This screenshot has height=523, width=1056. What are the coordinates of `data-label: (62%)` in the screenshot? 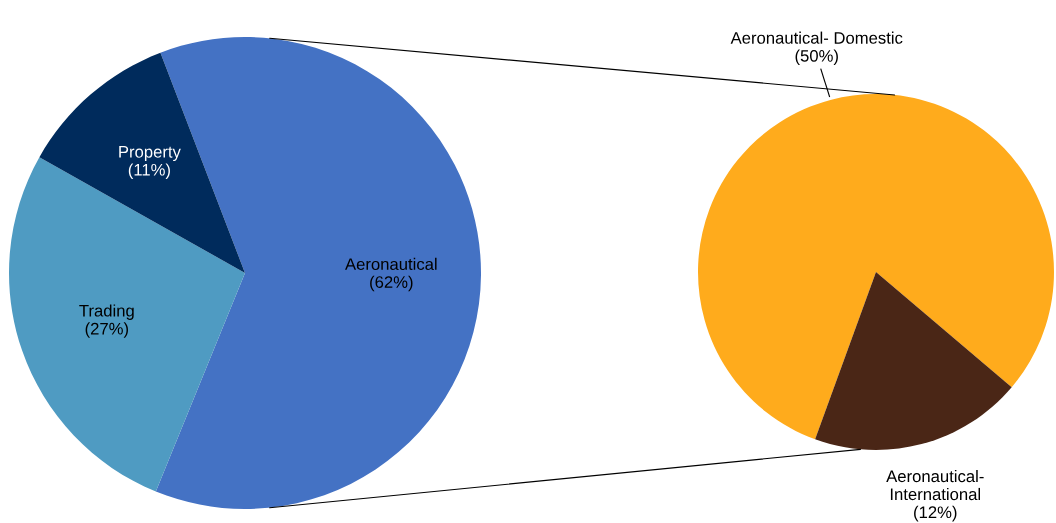 It's located at (391, 283).